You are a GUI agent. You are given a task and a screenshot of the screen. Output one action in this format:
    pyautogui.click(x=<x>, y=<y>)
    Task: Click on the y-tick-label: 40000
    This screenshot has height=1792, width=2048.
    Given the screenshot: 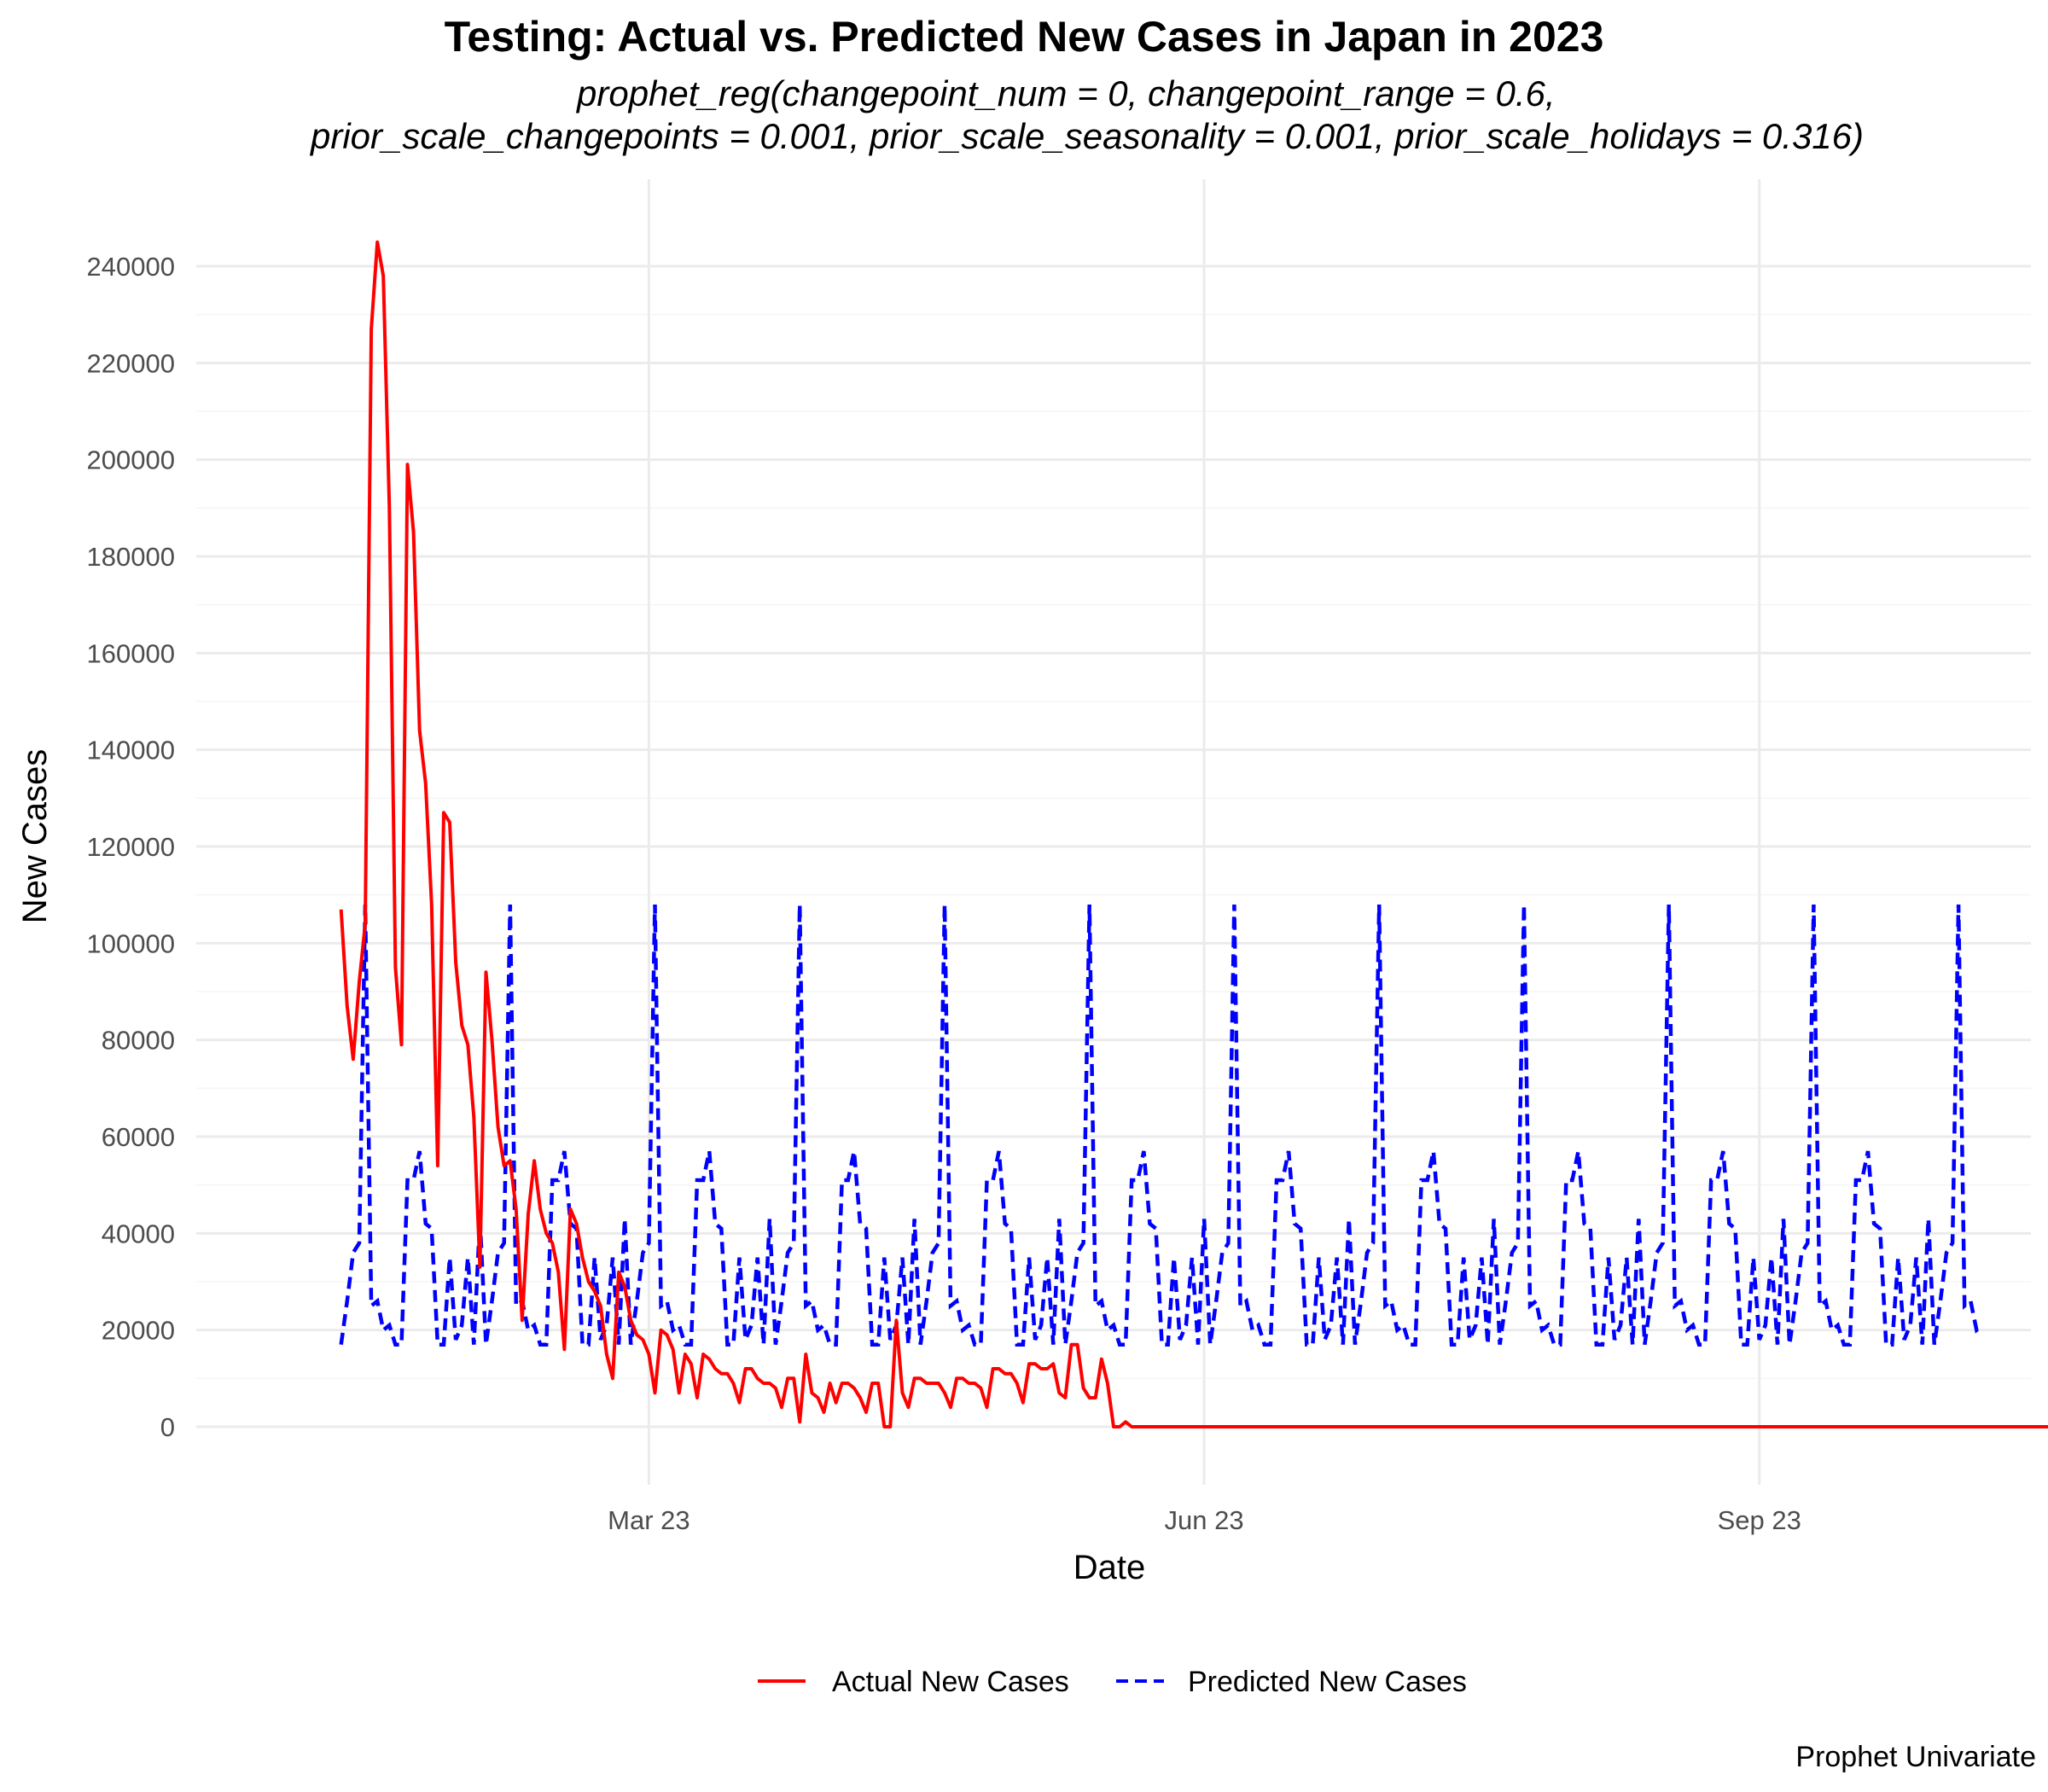 What is the action you would take?
    pyautogui.click(x=138, y=1233)
    